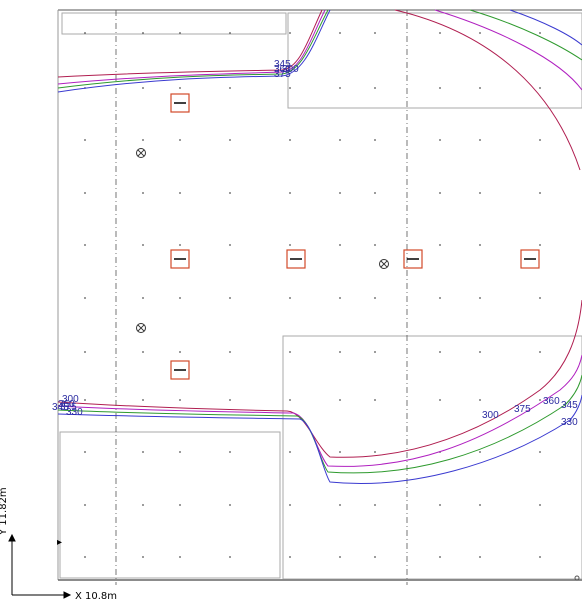 The width and height of the screenshot is (582, 603). I want to click on emergency-lights, so click(262, 240).